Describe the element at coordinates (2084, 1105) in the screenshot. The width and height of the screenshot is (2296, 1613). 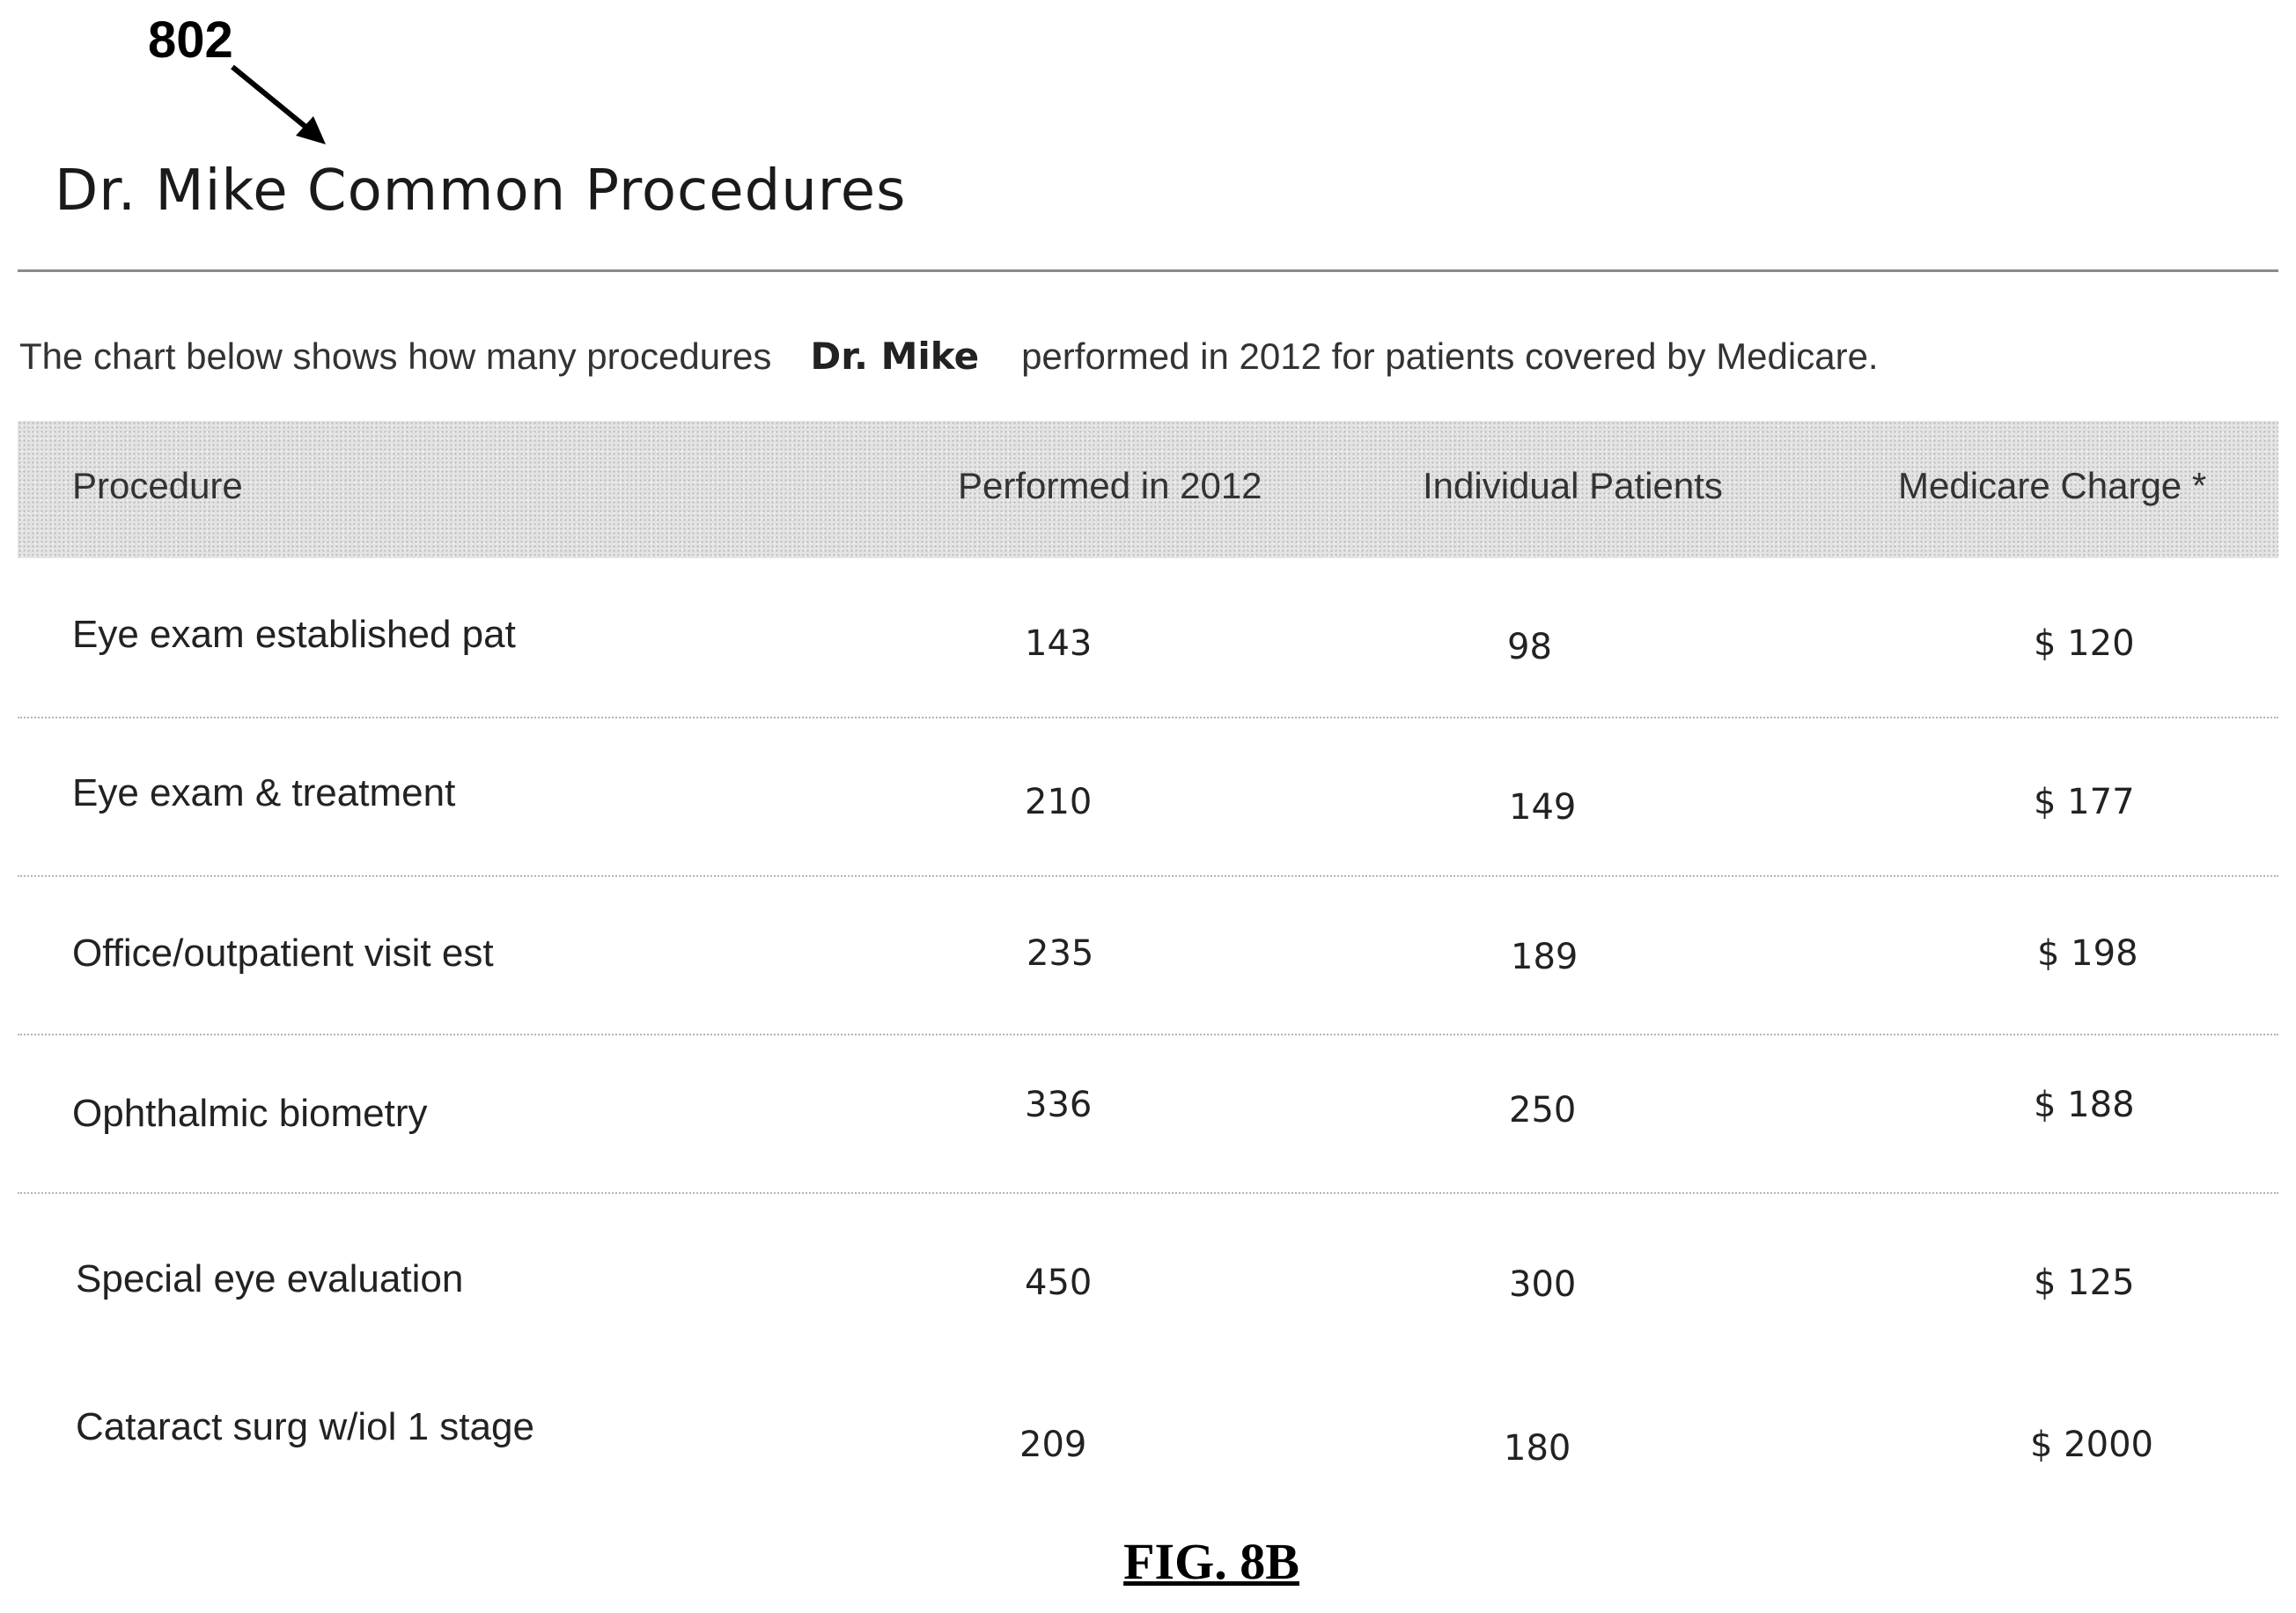
I see `medicare-charge: $ 188` at that location.